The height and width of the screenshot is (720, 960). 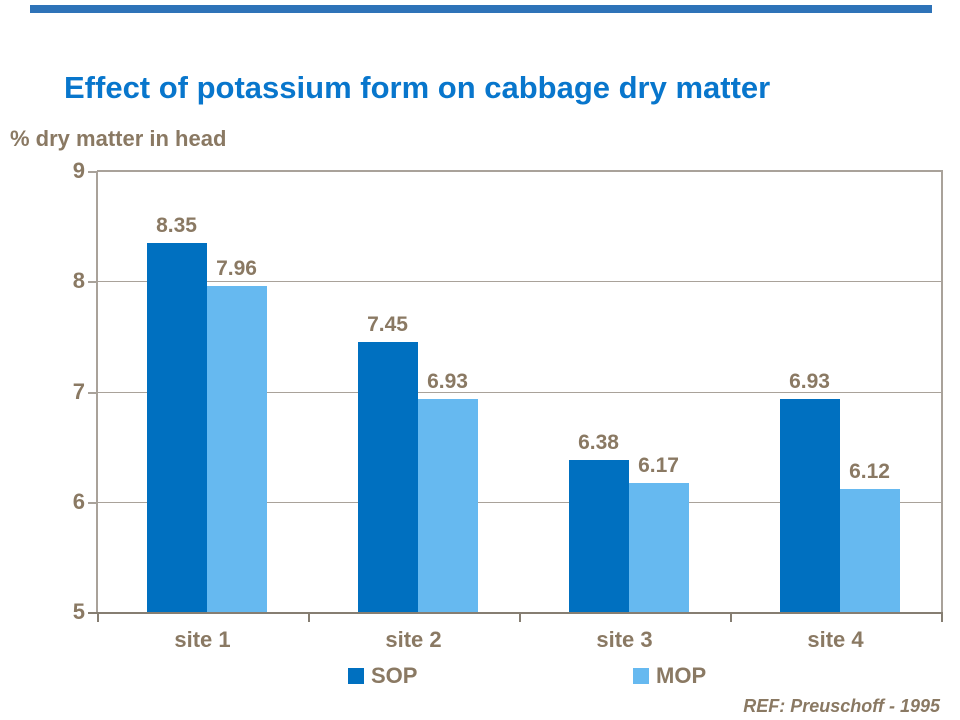 I want to click on top-accent-bar, so click(x=481, y=9).